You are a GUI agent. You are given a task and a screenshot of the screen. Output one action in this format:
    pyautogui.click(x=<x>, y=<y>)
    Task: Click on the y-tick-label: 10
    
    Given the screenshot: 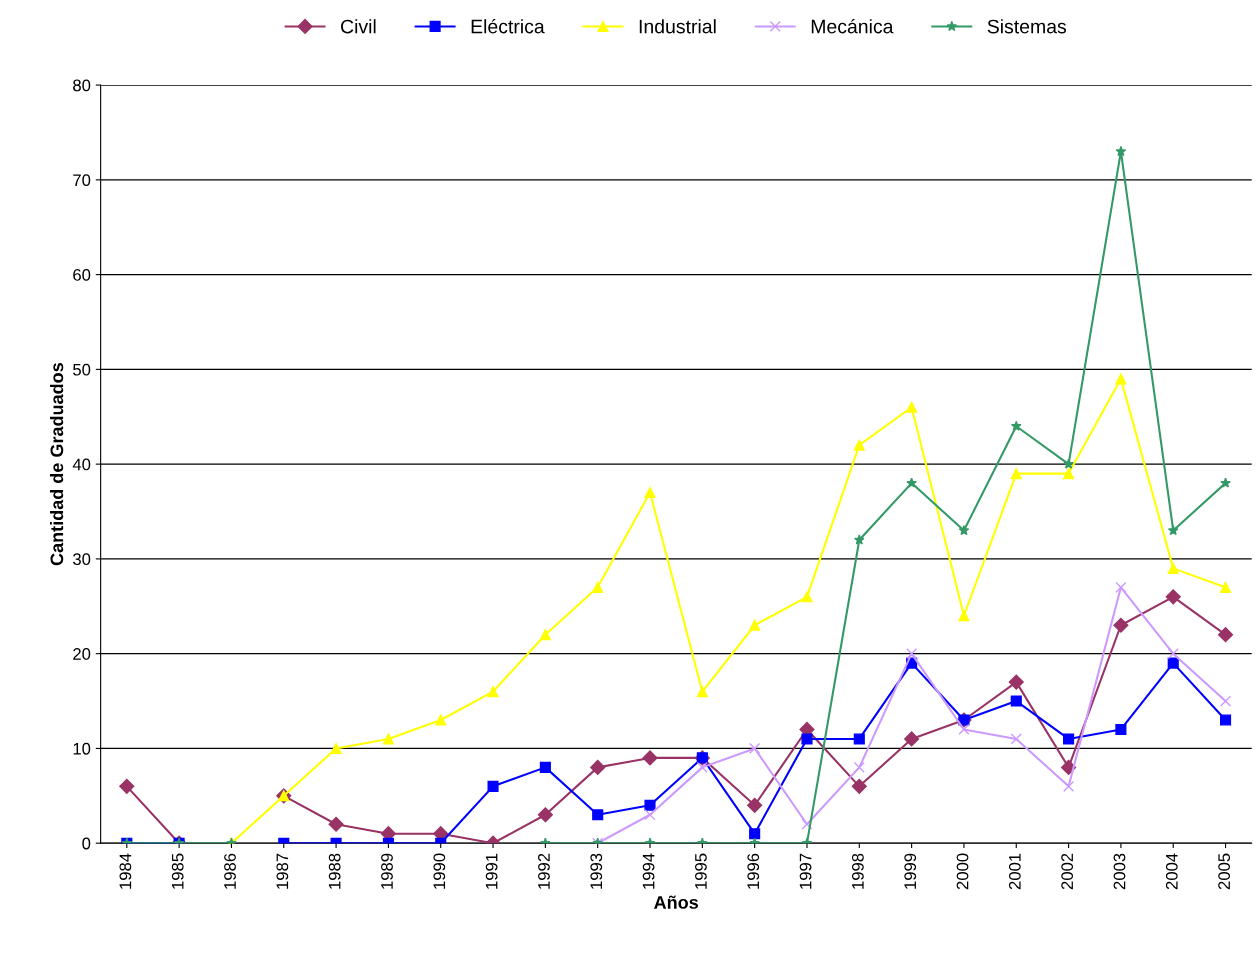 What is the action you would take?
    pyautogui.click(x=82, y=748)
    